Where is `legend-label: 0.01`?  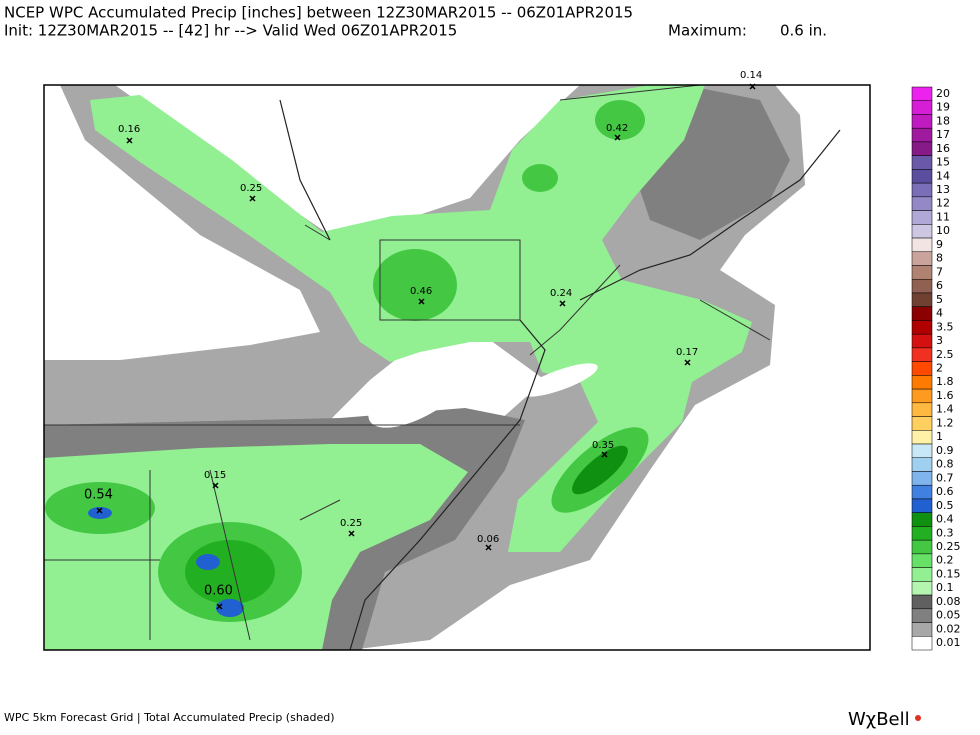
legend-label: 0.01 is located at coordinates (948, 642).